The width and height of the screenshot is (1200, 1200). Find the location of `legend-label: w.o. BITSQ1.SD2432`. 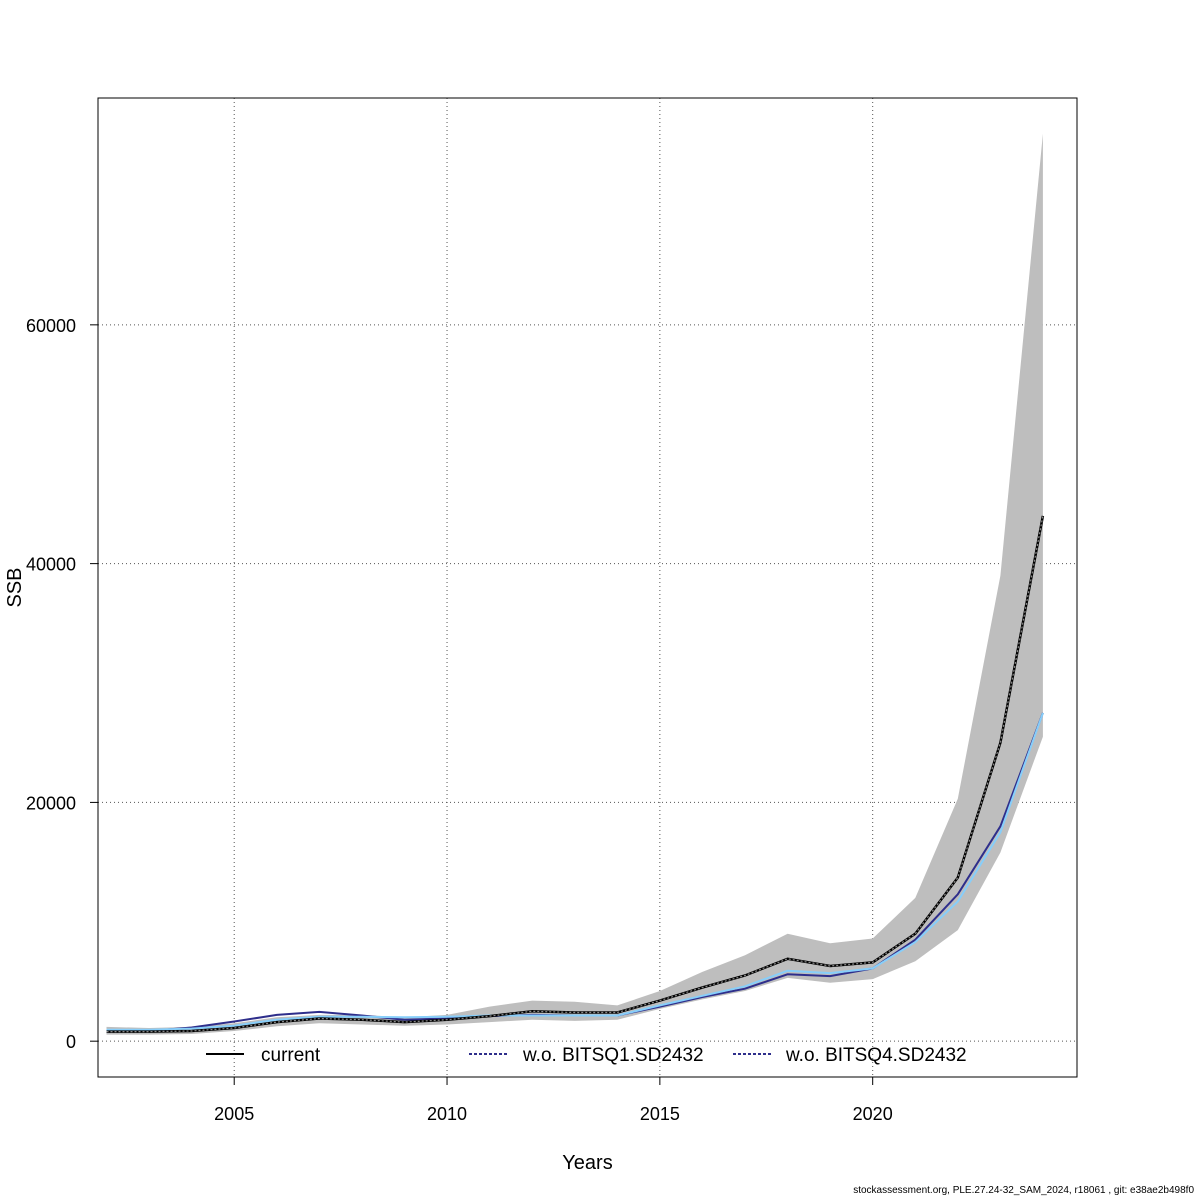

legend-label: w.o. BITSQ1.SD2432 is located at coordinates (613, 1055).